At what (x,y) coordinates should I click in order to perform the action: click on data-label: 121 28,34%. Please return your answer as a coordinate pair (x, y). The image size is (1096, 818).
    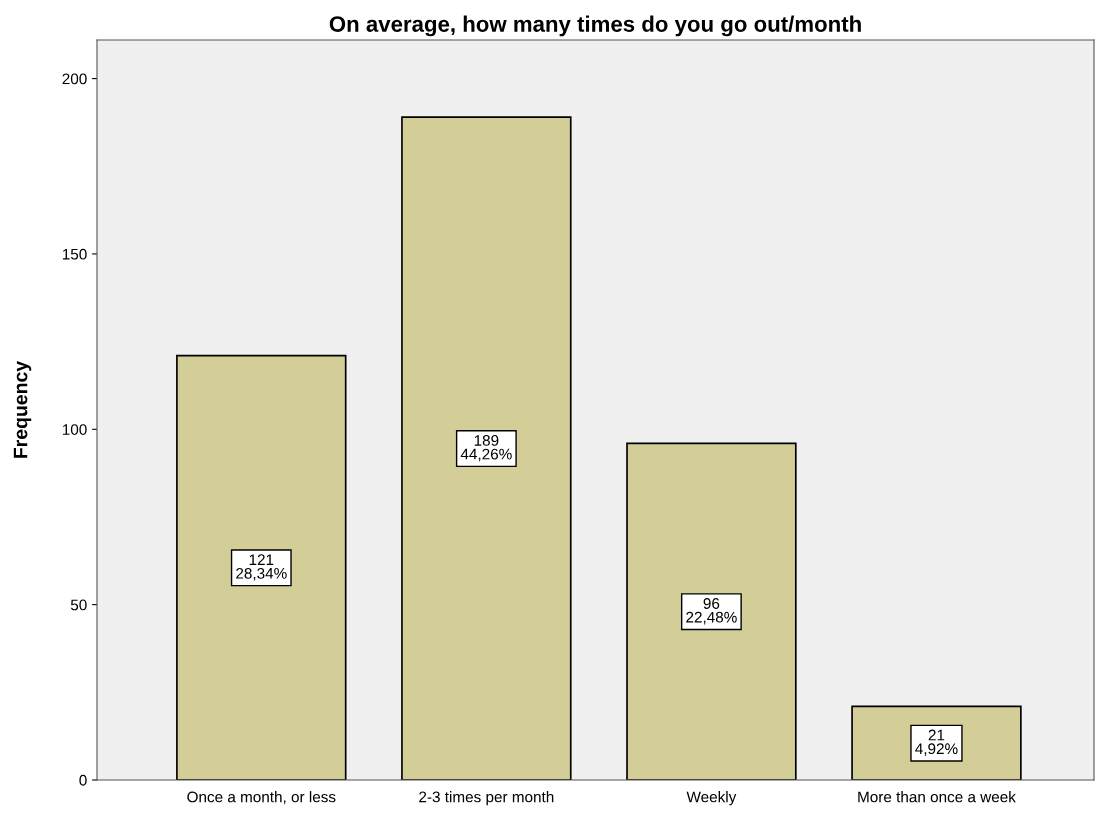
    Looking at the image, I should click on (261, 567).